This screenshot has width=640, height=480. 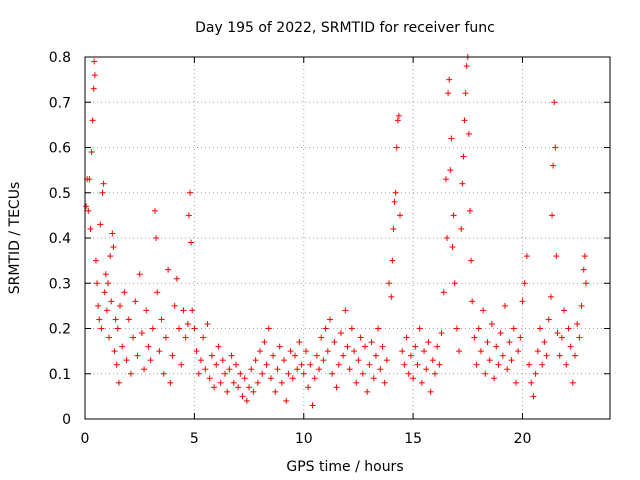 I want to click on x-tick-labels: 0 5 10 15 20, so click(x=306, y=439).